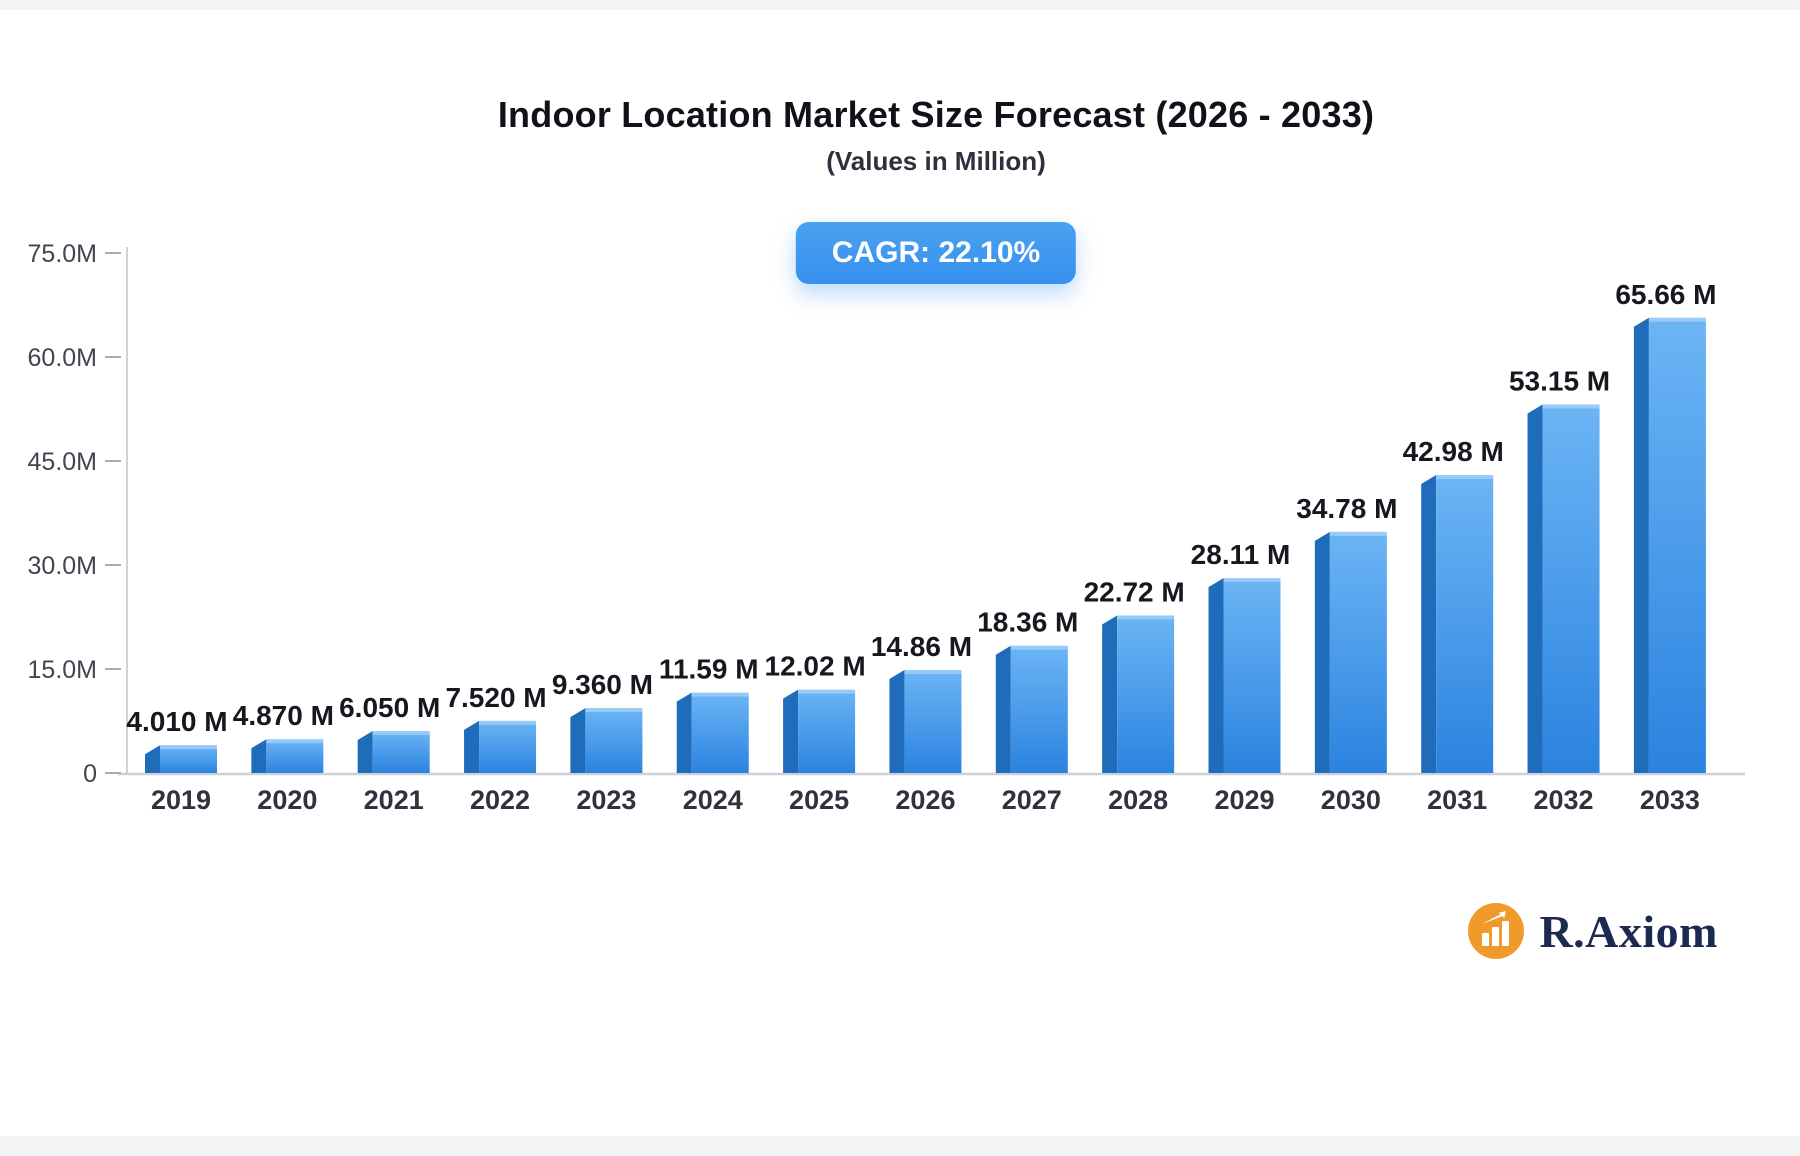 This screenshot has width=1800, height=1156. Describe the element at coordinates (900, 5) in the screenshot. I see `page-top-edge` at that location.